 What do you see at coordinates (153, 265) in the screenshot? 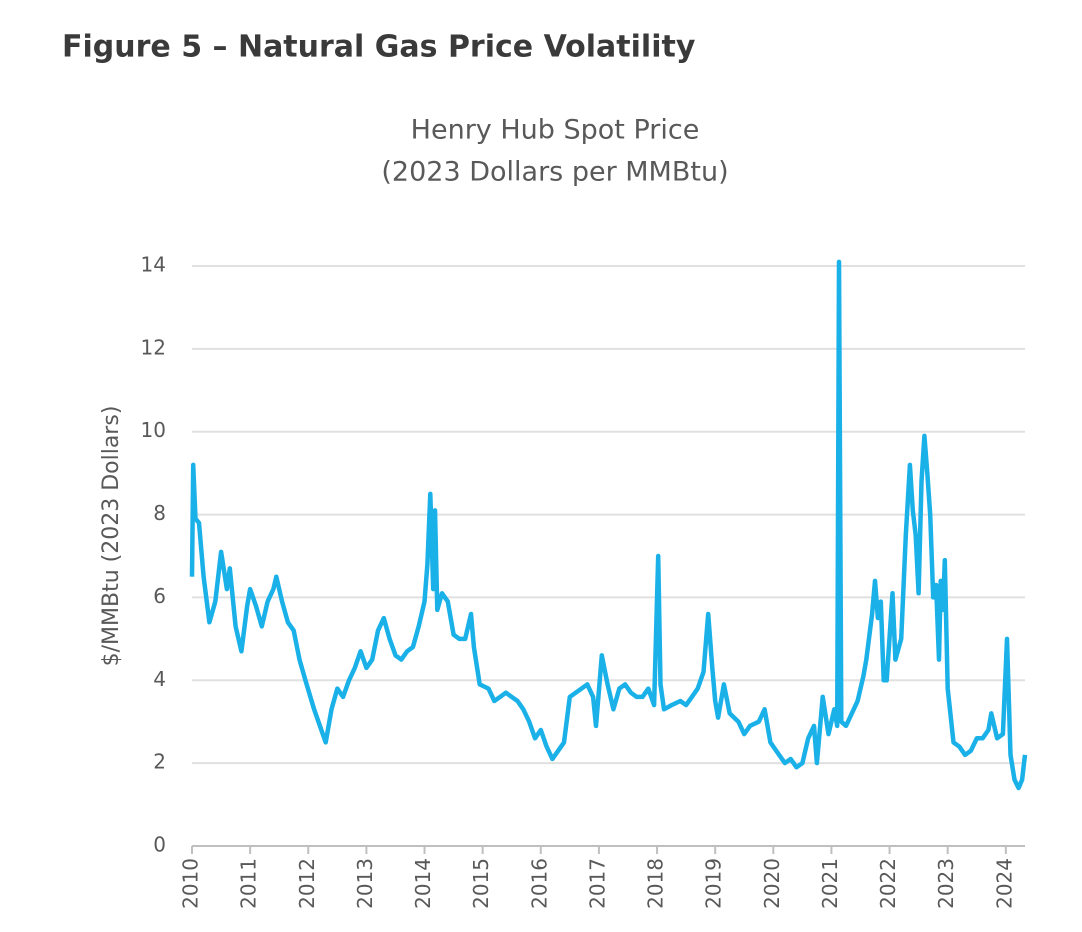
I see `y-tick-label: 14` at bounding box center [153, 265].